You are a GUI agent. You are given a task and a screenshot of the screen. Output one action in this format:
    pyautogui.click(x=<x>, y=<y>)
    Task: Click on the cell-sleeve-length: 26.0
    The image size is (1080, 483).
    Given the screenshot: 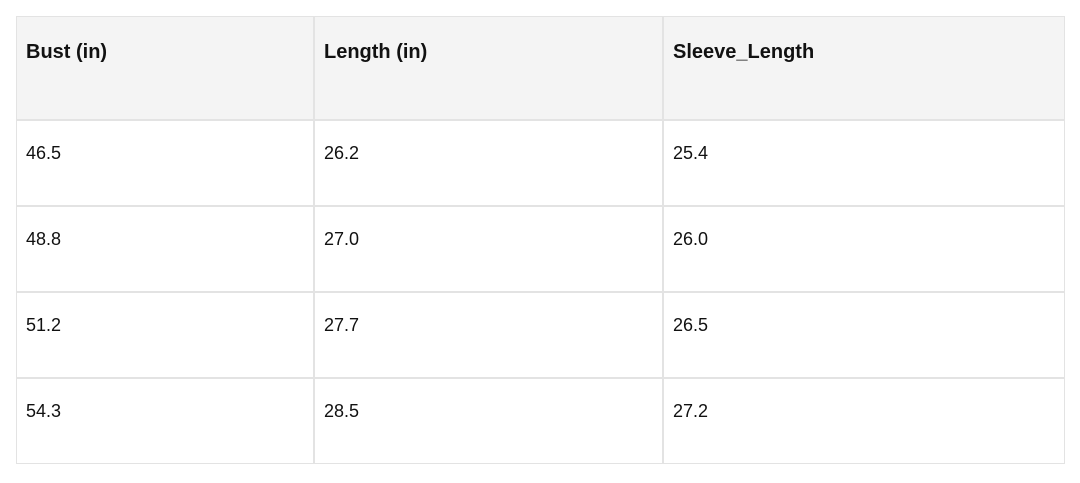 What is the action you would take?
    pyautogui.click(x=864, y=249)
    